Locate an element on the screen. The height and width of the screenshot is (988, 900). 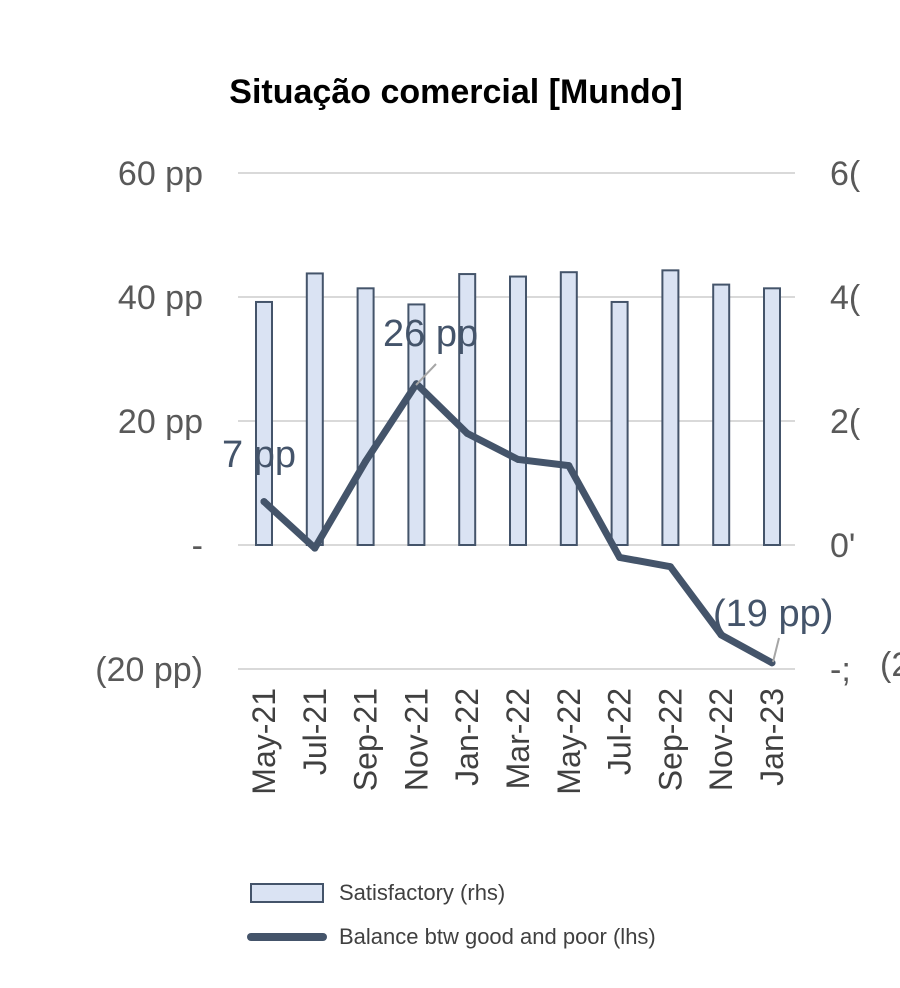
x-tick-label: Jul-21 is located at coordinates (315, 731).